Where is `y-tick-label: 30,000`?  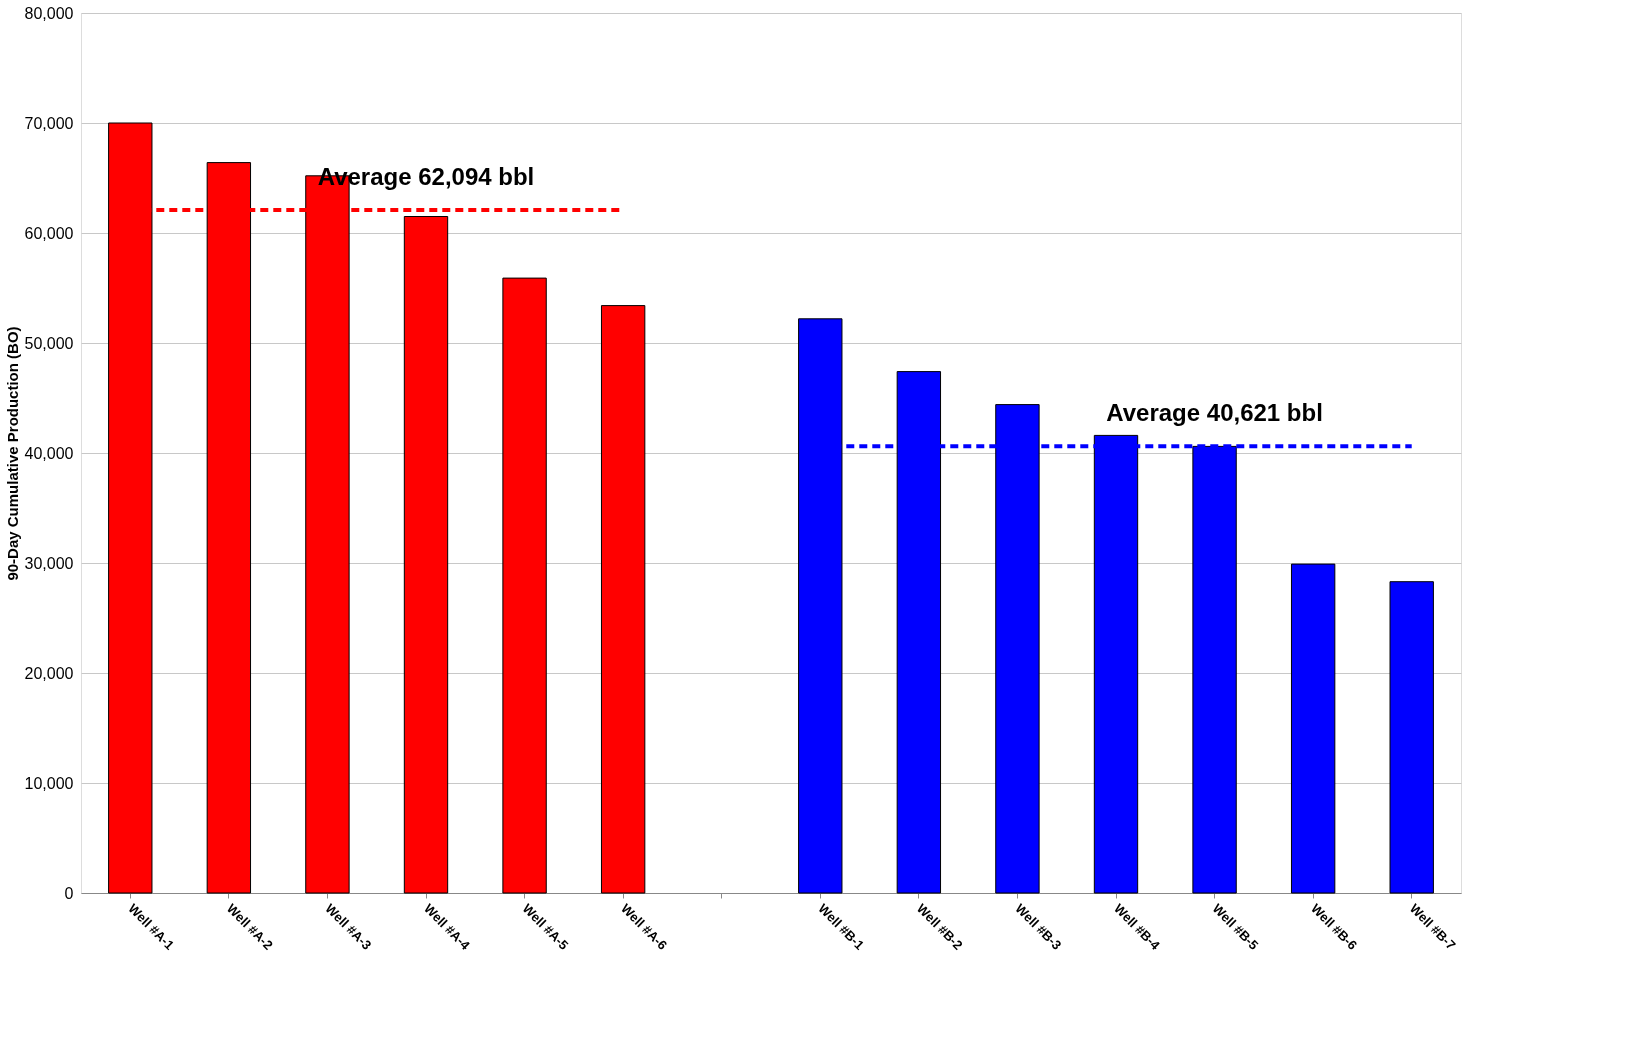 y-tick-label: 30,000 is located at coordinates (49, 563).